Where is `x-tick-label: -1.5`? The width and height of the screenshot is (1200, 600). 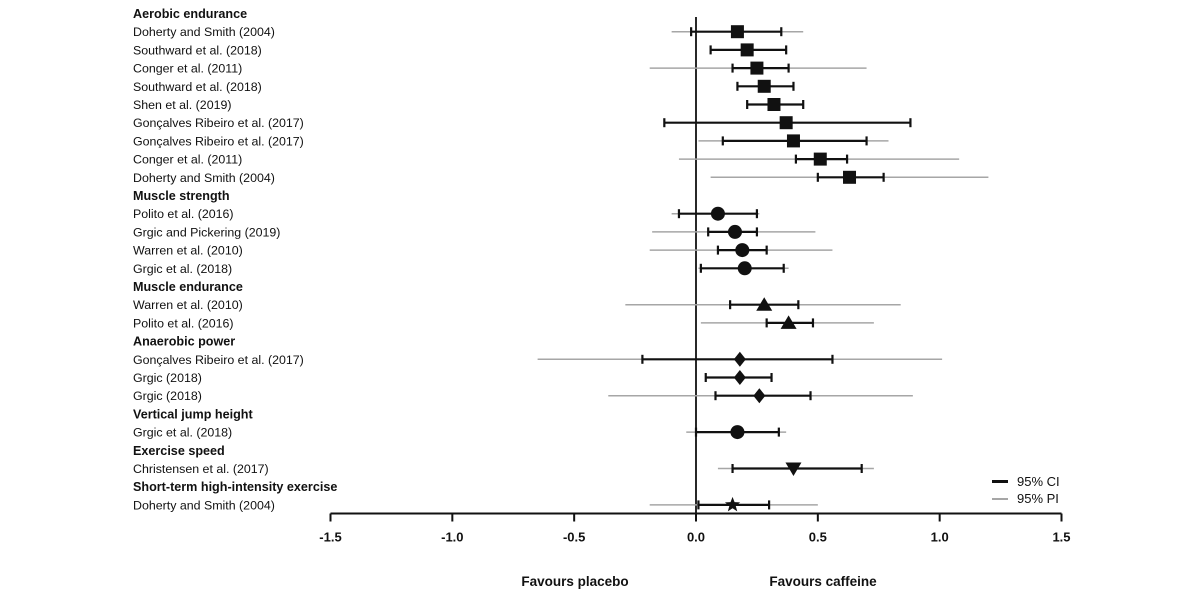
x-tick-label: -1.5 is located at coordinates (330, 537).